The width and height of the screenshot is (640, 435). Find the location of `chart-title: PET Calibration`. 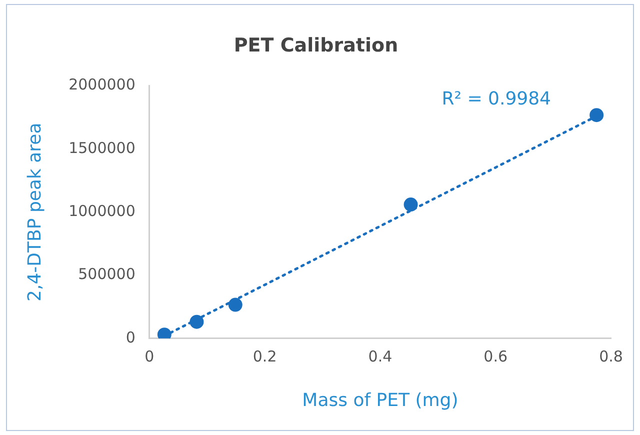

chart-title: PET Calibration is located at coordinates (316, 45).